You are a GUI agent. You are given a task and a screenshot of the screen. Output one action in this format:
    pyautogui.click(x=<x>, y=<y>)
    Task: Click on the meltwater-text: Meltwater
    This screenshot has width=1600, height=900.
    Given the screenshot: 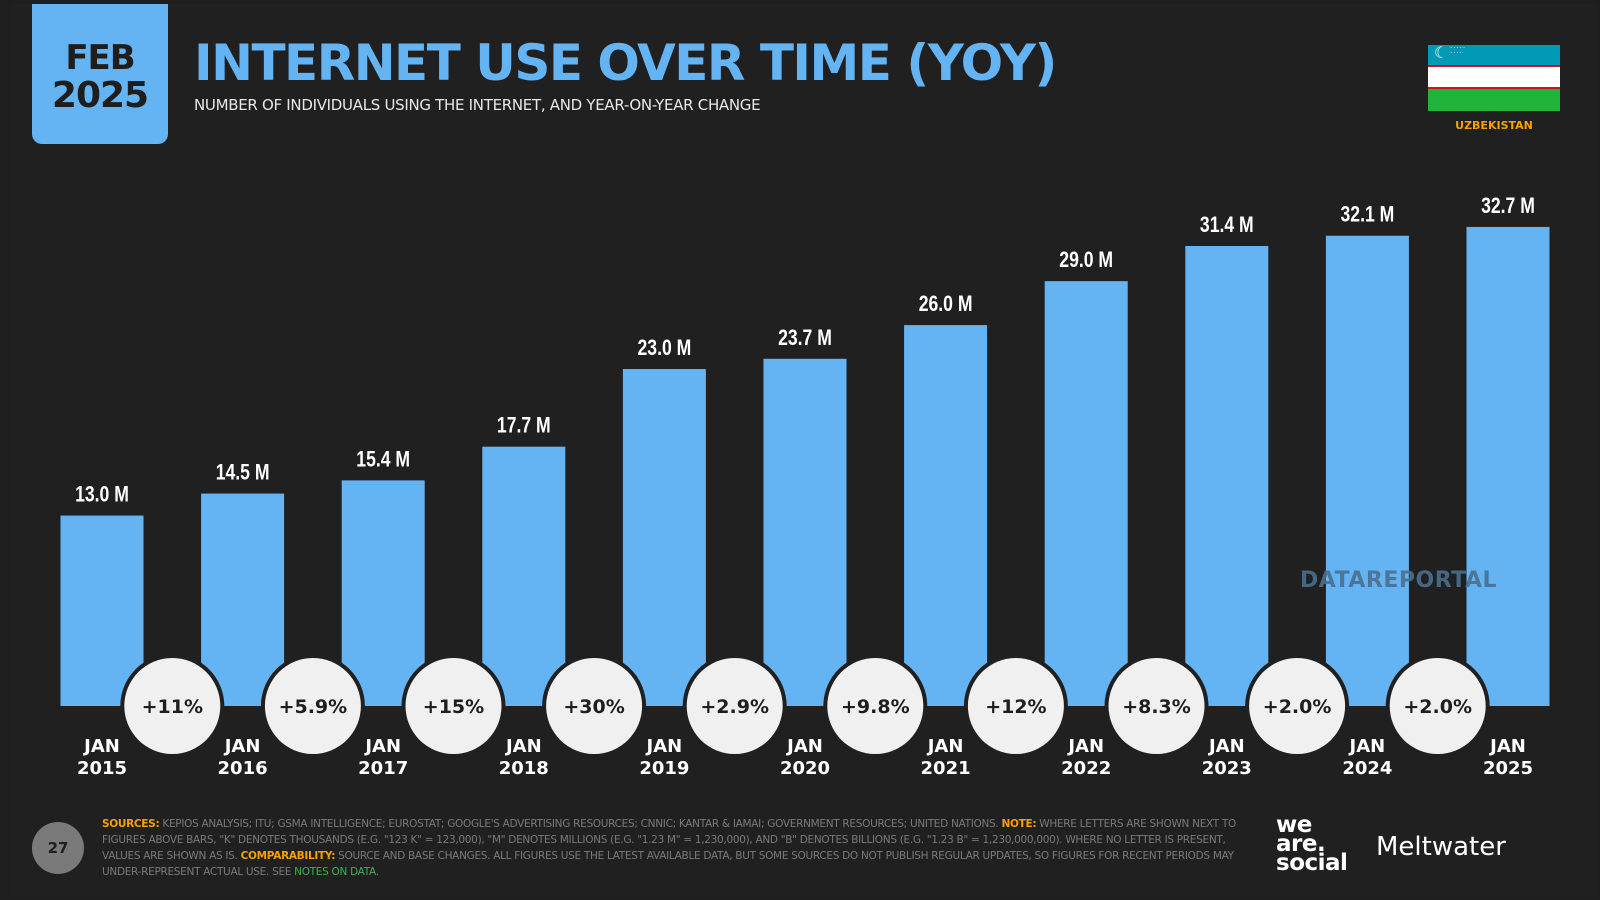 What is the action you would take?
    pyautogui.click(x=1441, y=847)
    